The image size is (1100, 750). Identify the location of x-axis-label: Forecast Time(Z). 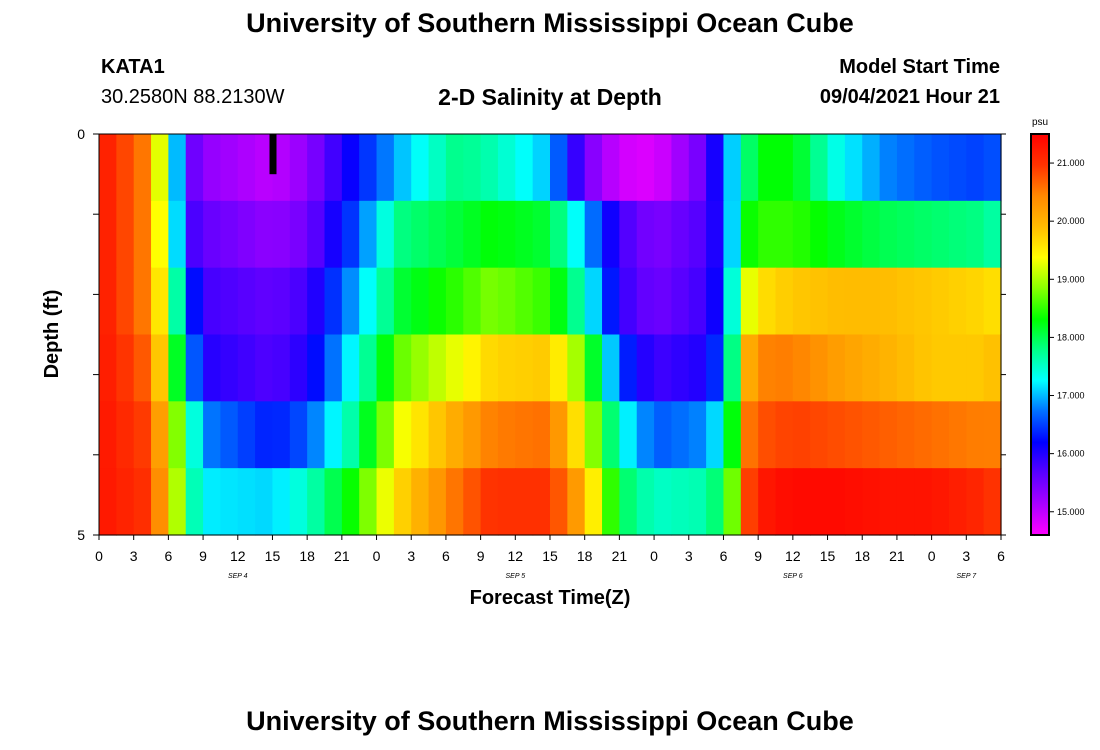
(550, 598).